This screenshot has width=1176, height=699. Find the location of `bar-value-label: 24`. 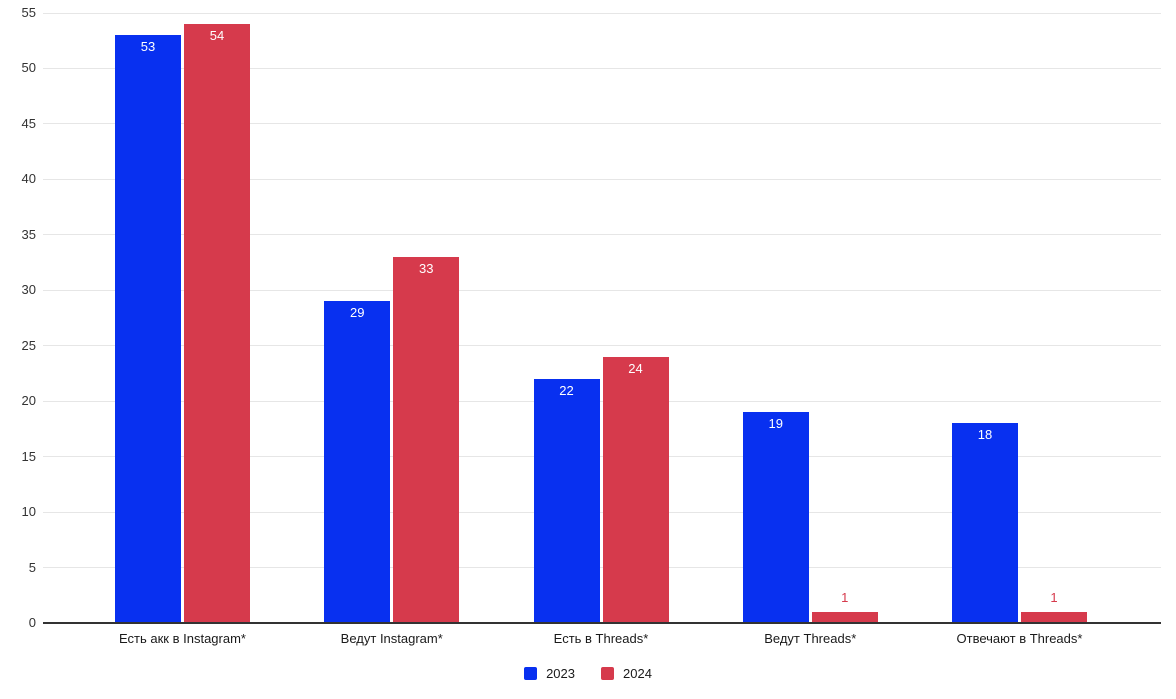

bar-value-label: 24 is located at coordinates (635, 368).